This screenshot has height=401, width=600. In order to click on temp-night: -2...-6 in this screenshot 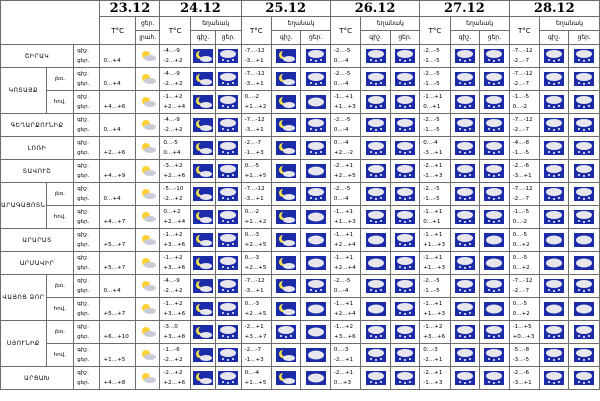, I will do `click(521, 166)`.